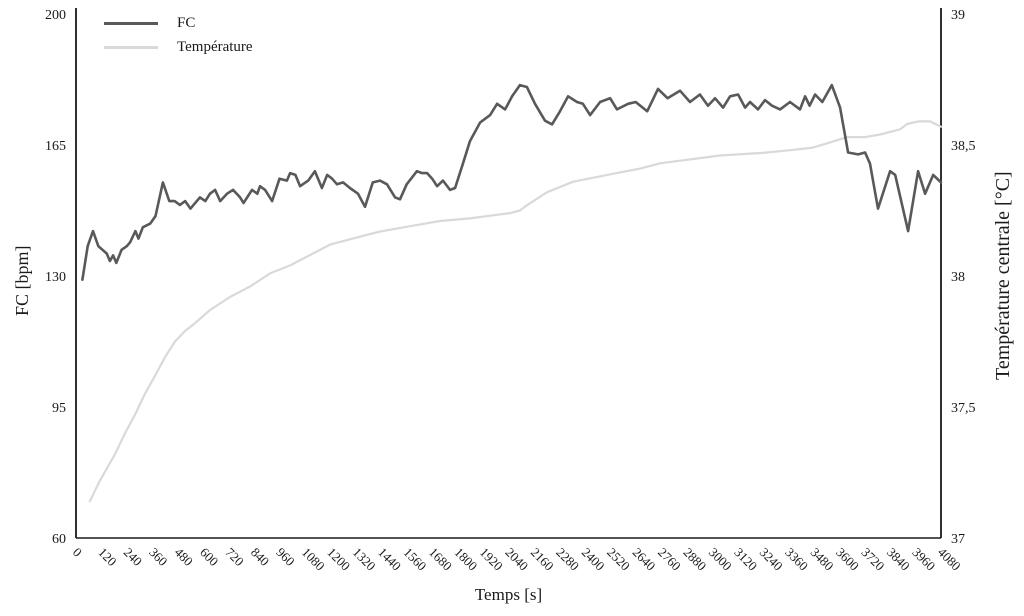  What do you see at coordinates (567, 559) in the screenshot?
I see `x-tick-label: 2280` at bounding box center [567, 559].